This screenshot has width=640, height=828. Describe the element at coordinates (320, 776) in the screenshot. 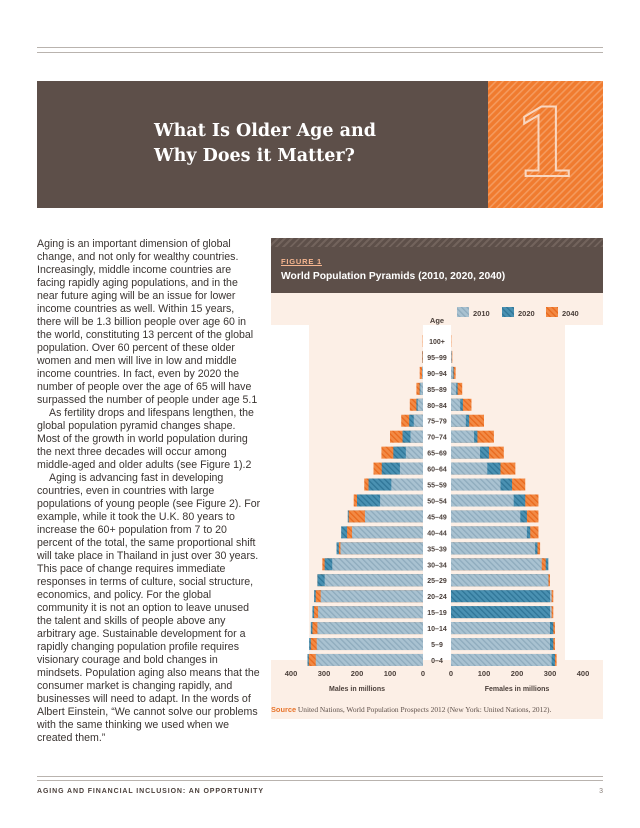

I see `footer-rule` at that location.